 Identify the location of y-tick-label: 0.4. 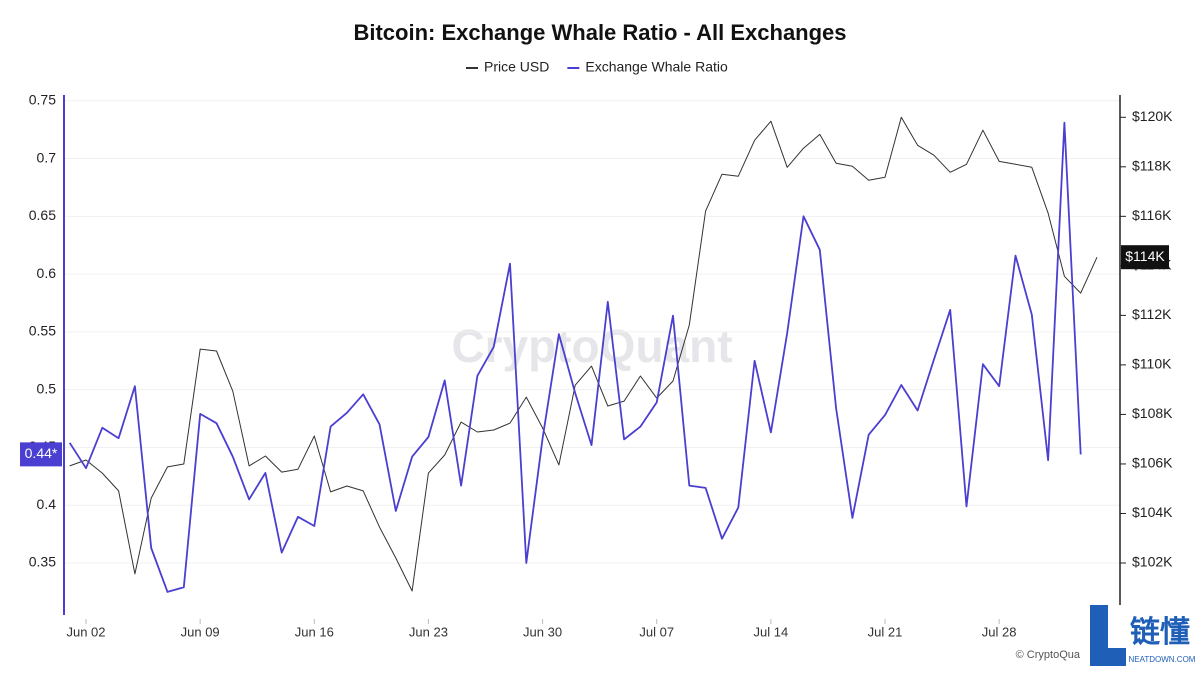
(47, 504).